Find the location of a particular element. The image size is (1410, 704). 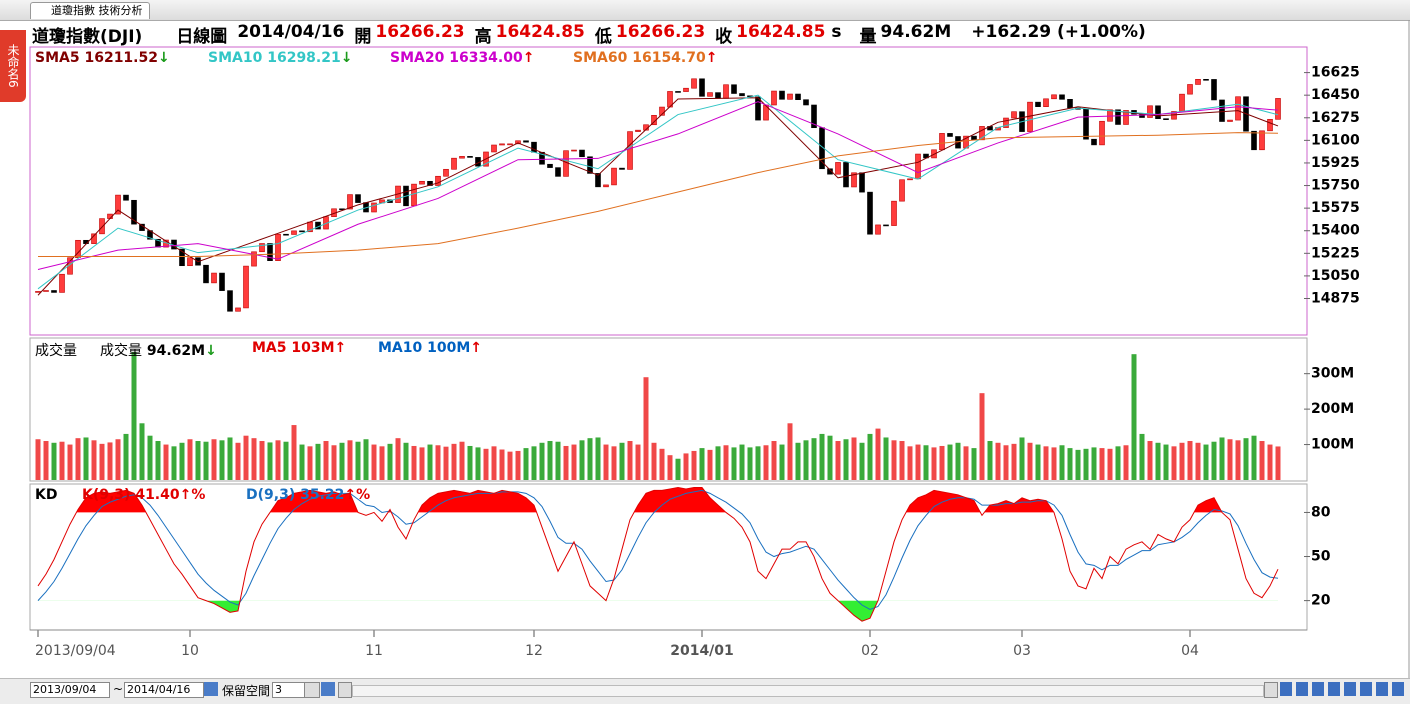

y-tick-label: 100M is located at coordinates (1332, 445).